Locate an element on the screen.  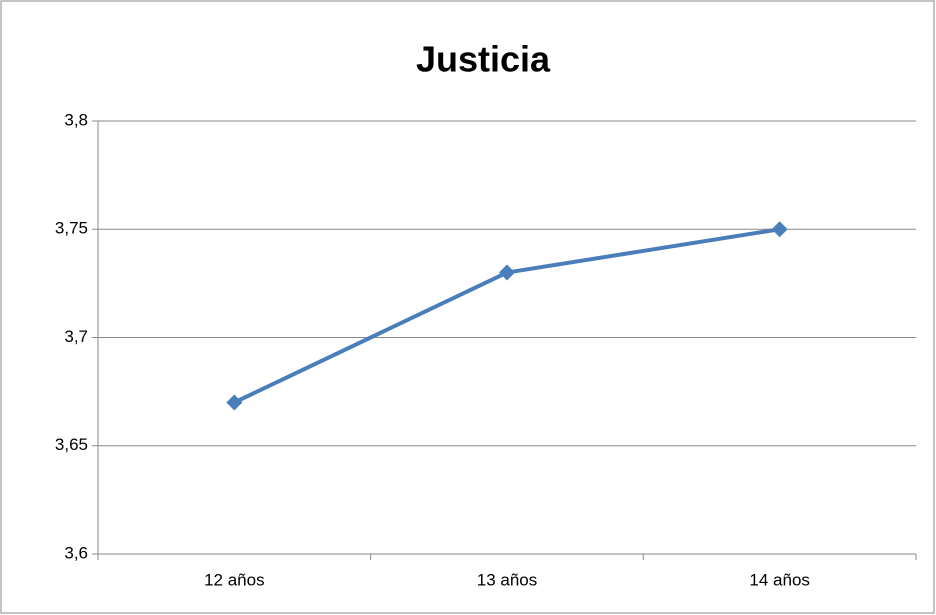
y-tick-label: 3,6 is located at coordinates (76, 552).